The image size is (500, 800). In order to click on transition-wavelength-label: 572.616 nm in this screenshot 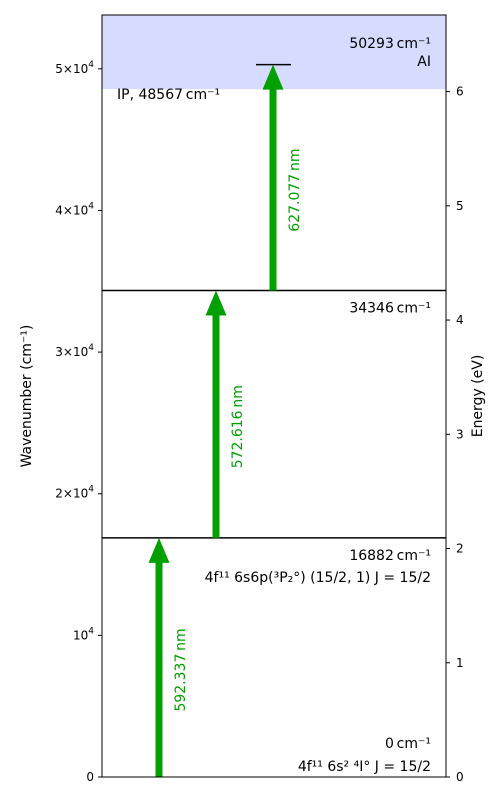, I will do `click(238, 426)`.